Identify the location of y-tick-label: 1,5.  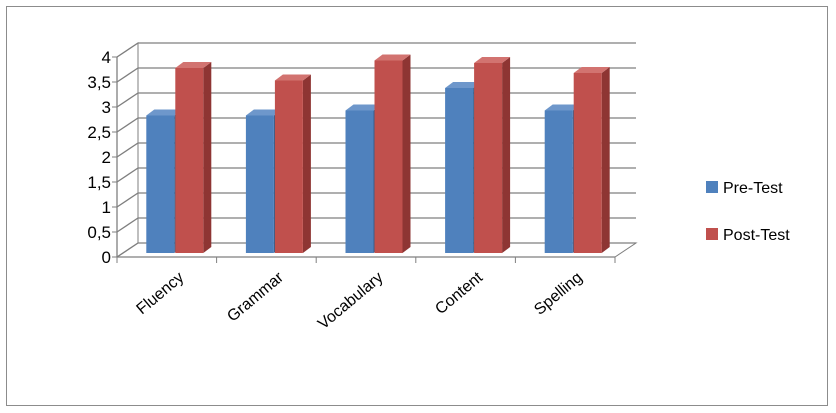
(99, 182).